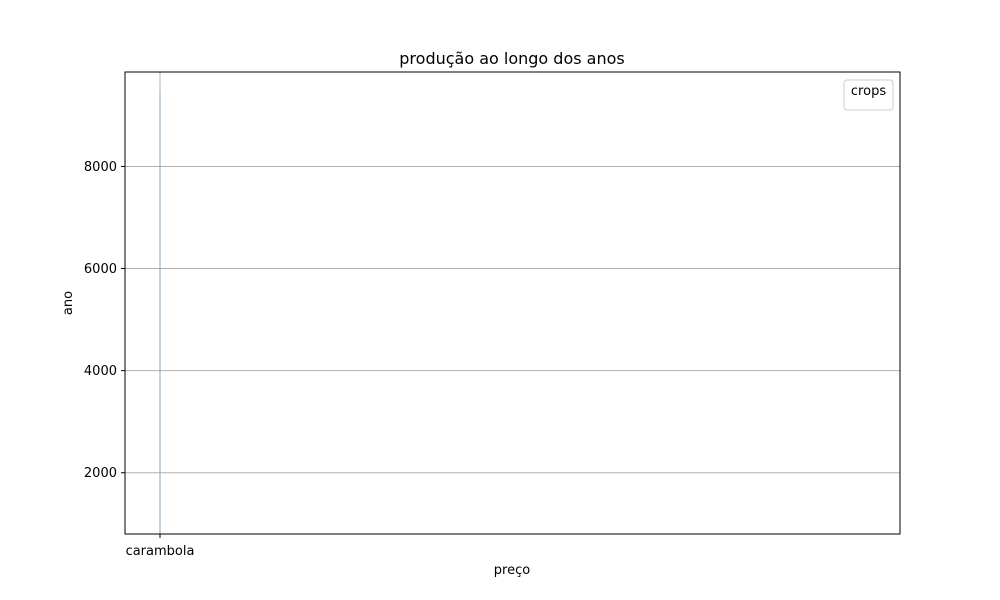 This screenshot has height=600, width=1000. What do you see at coordinates (100, 269) in the screenshot?
I see `y-tick-label: 6000` at bounding box center [100, 269].